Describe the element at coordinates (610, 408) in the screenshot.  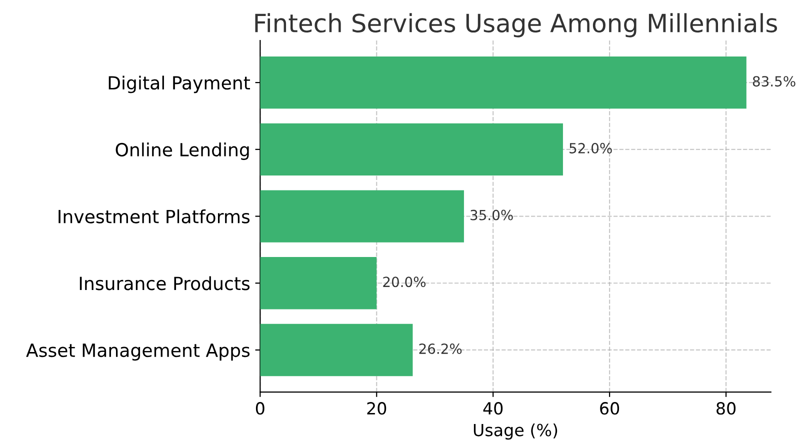
I see `x-tick-label: 60` at that location.